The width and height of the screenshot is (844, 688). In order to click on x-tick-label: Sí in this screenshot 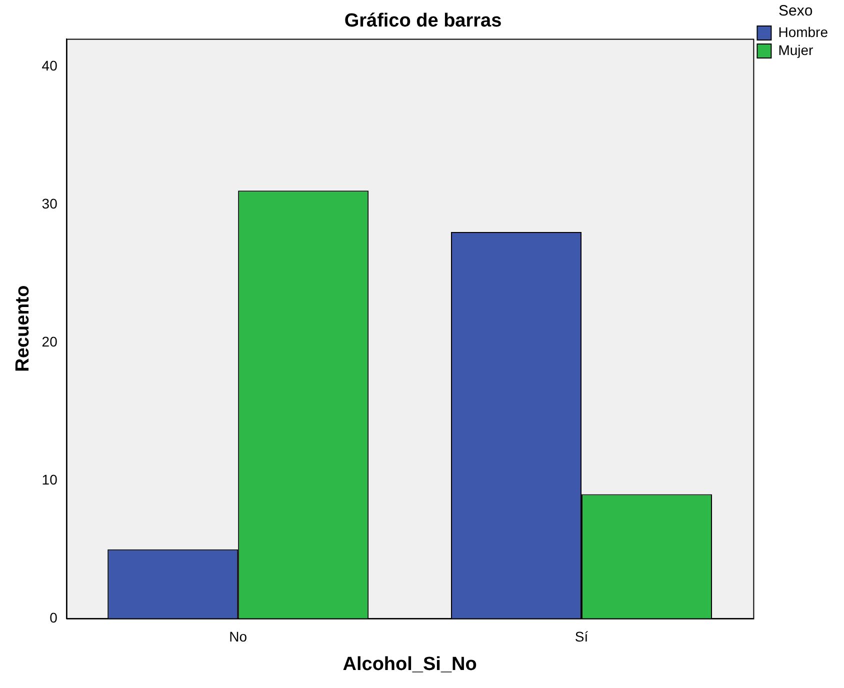, I will do `click(581, 636)`.